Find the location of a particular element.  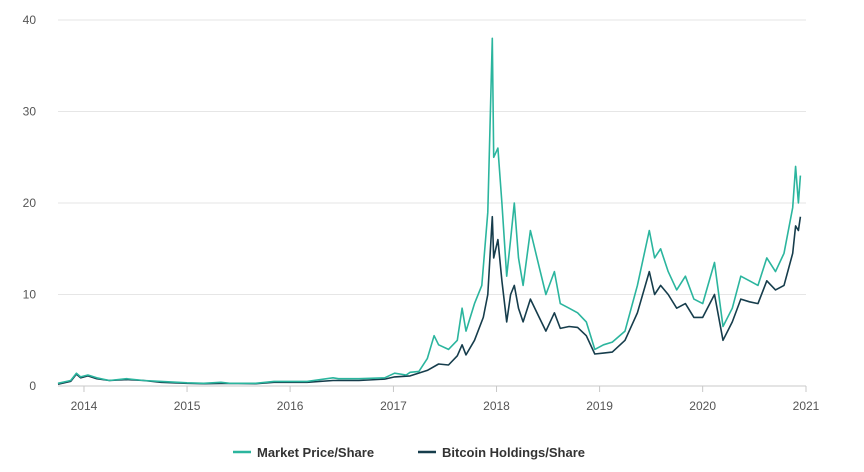

y-tick-label: 40 is located at coordinates (30, 20).